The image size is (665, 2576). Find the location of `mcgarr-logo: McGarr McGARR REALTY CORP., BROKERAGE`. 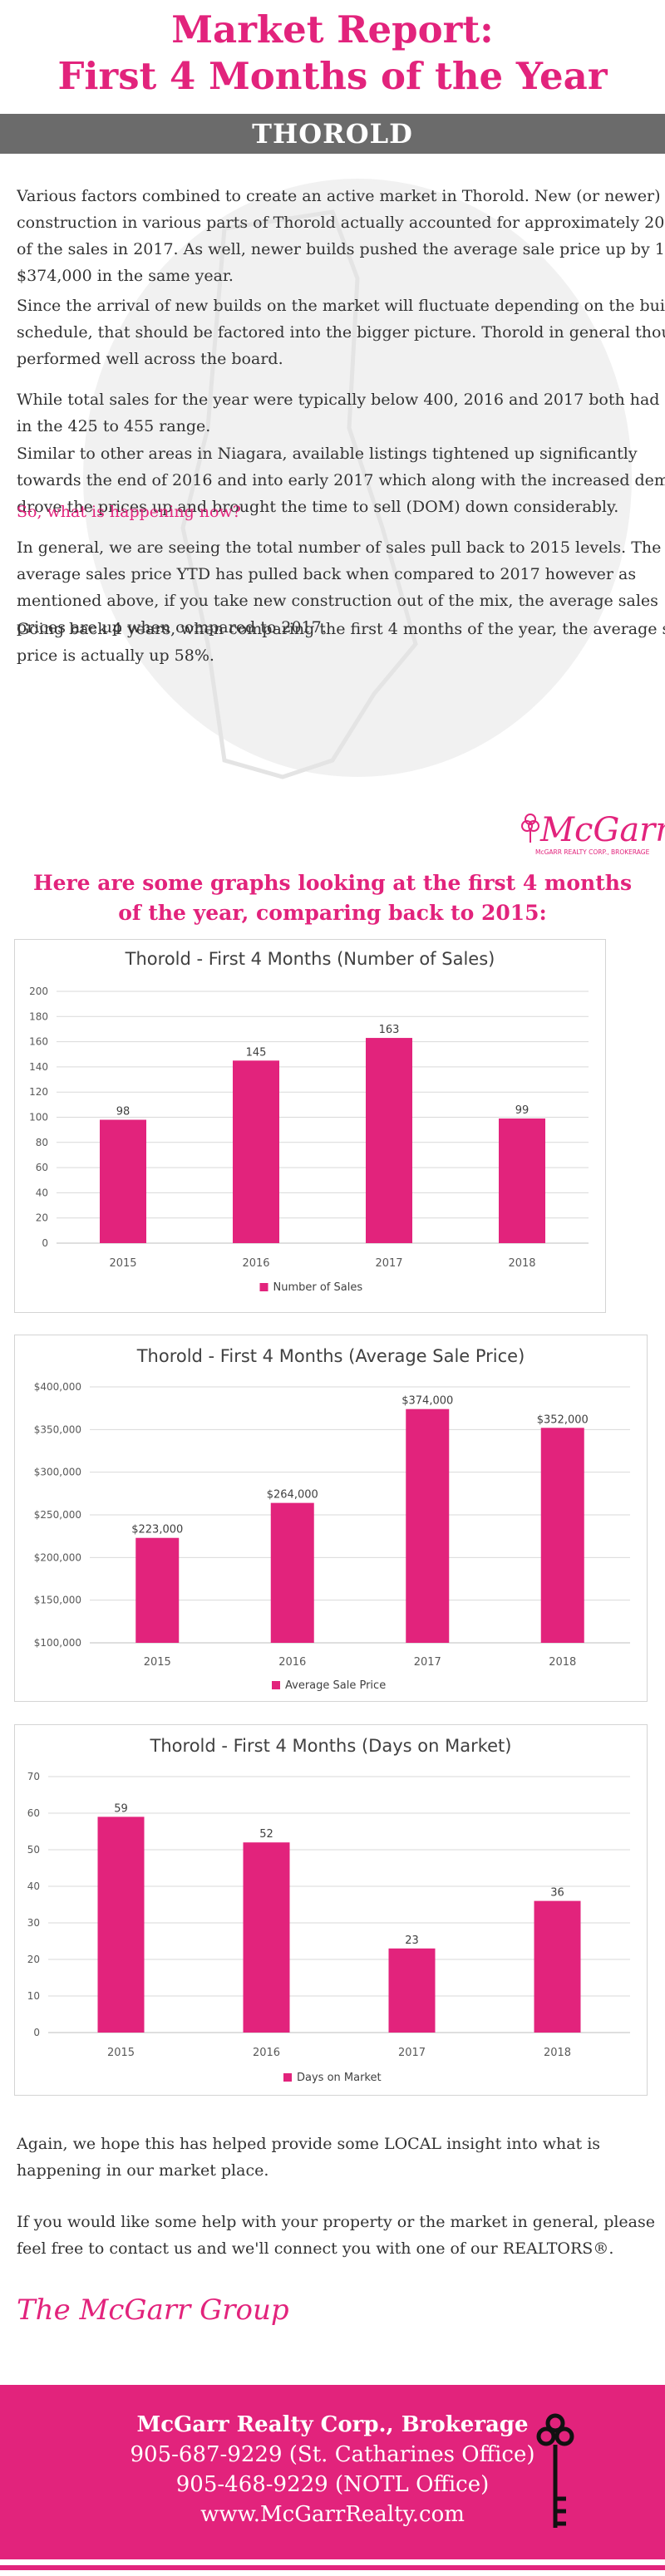

mcgarr-logo: McGarr McGARR REALTY CORP., BROKERAGE is located at coordinates (593, 833).